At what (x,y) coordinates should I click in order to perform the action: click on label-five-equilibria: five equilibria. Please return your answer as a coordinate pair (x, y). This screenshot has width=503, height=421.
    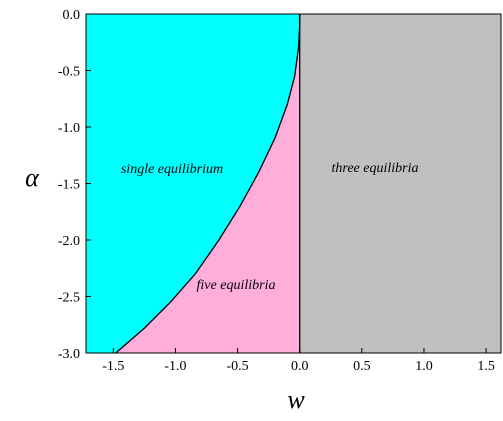
    Looking at the image, I should click on (236, 285).